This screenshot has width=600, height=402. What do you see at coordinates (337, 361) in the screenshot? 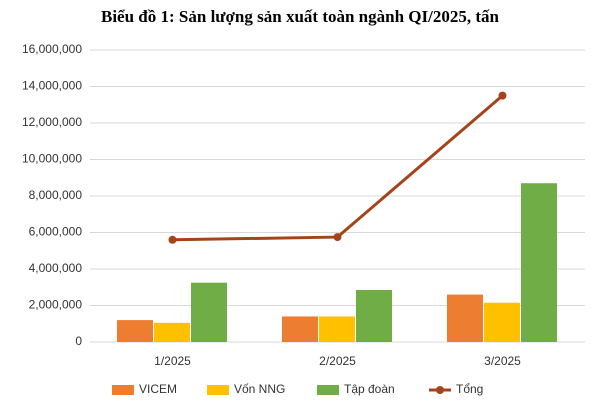
I see `x-tick-label: 2/2025` at bounding box center [337, 361].